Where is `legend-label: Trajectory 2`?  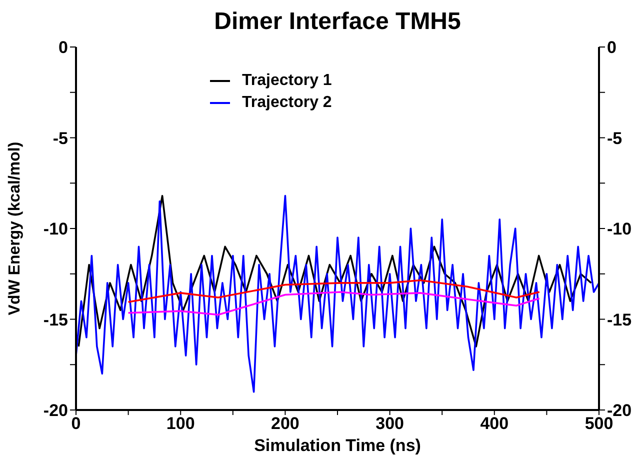 legend-label: Trajectory 2 is located at coordinates (287, 103).